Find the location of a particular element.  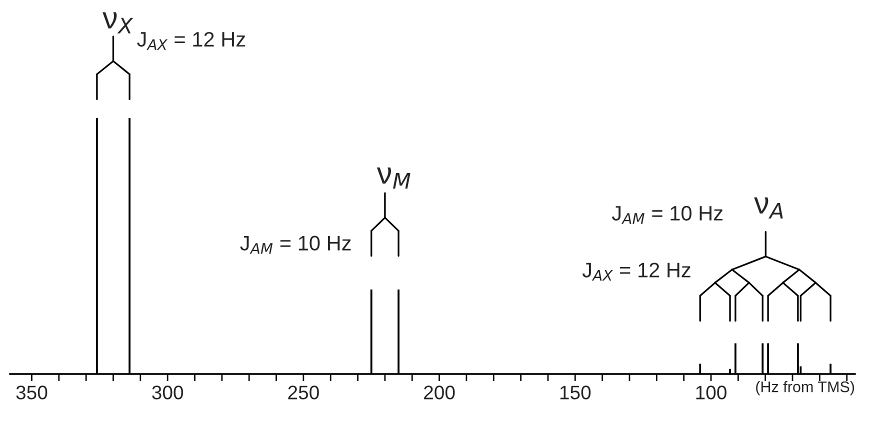

text: ν$_{X}$ is located at coordinates (118, 23).